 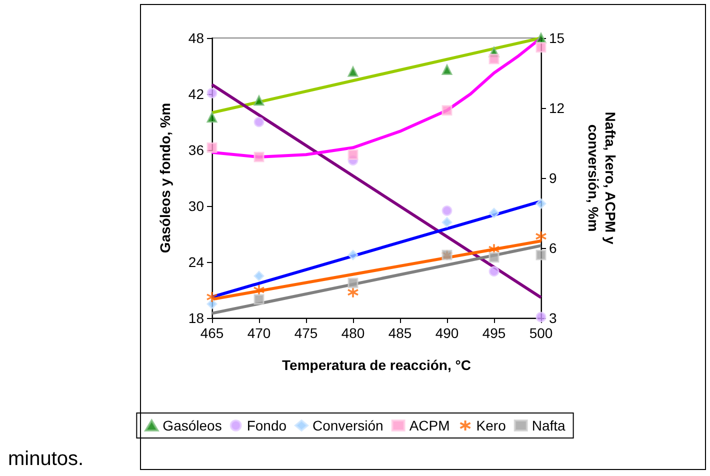 What do you see at coordinates (494, 333) in the screenshot?
I see `x-tick-label: 495` at bounding box center [494, 333].